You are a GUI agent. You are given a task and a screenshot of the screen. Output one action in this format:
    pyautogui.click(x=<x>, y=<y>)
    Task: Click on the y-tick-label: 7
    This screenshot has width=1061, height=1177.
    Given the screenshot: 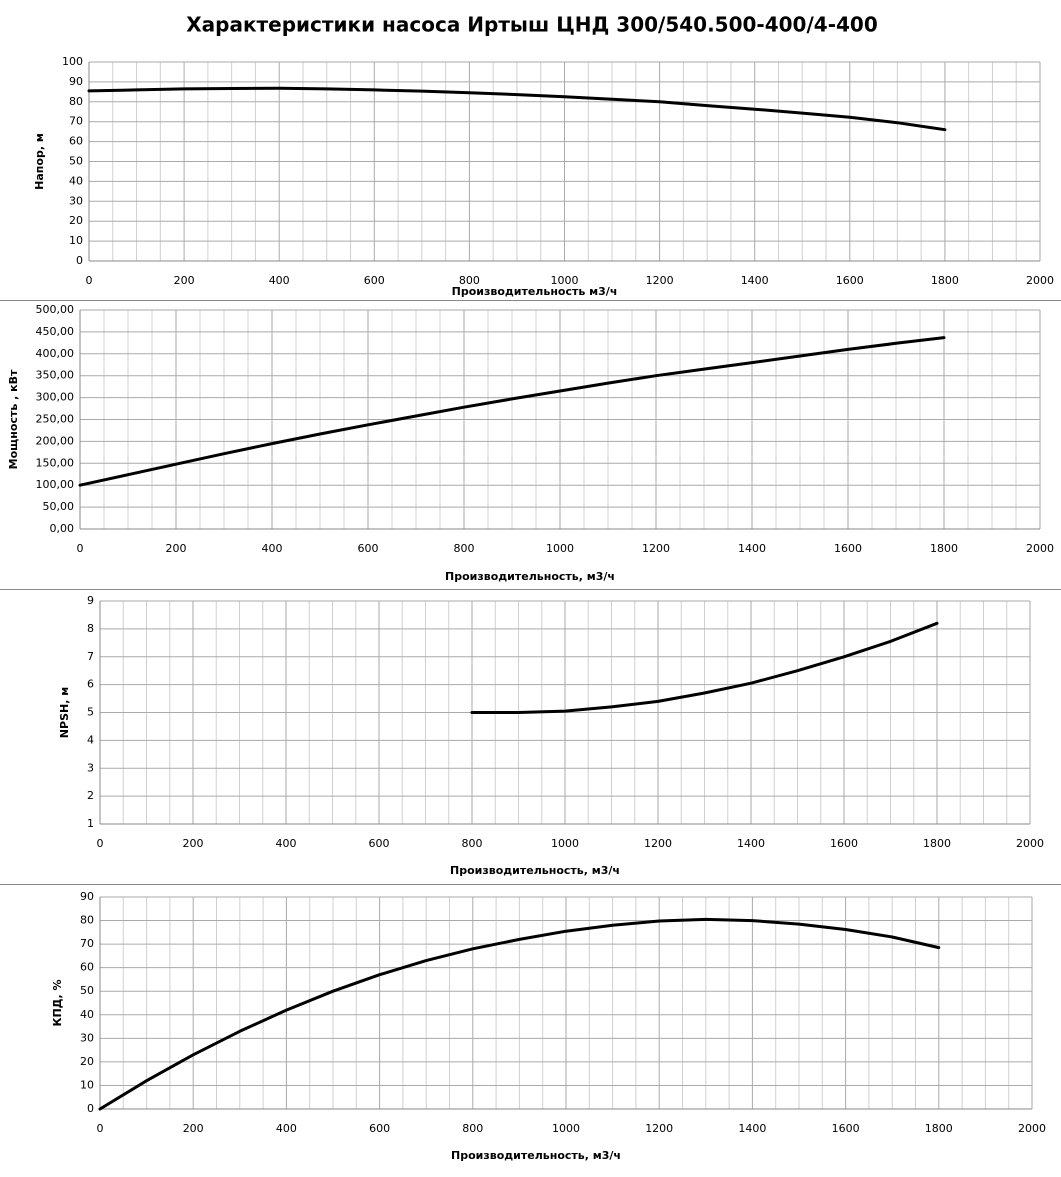 What is the action you would take?
    pyautogui.click(x=90, y=656)
    